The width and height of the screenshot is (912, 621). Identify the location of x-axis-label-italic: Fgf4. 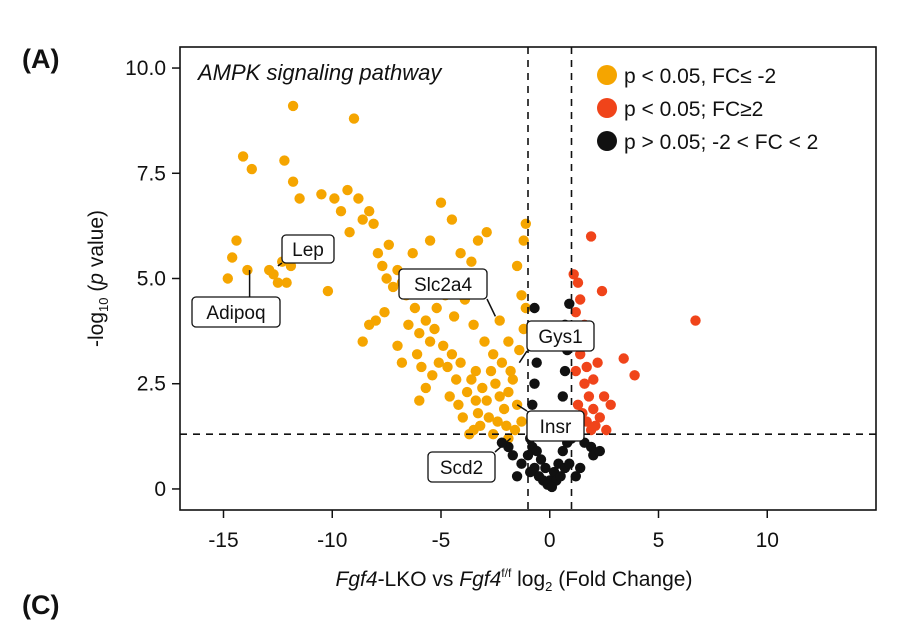
(357, 579).